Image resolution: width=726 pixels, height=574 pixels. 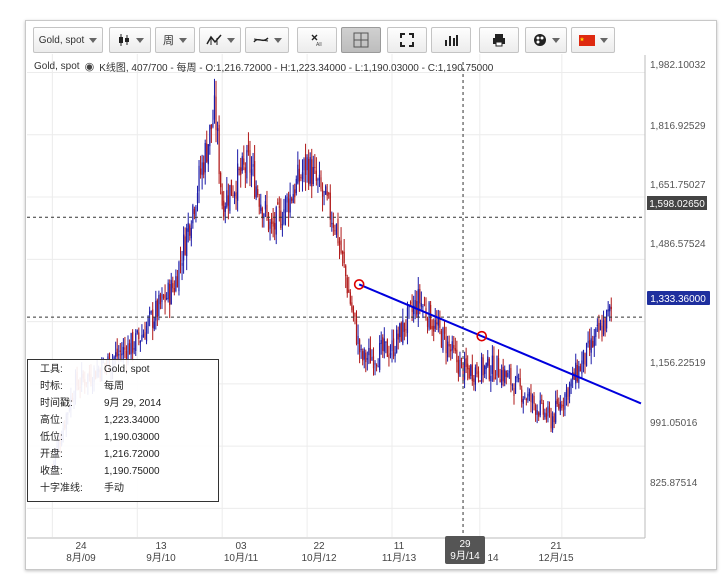 I want to click on period-select: 周, so click(x=175, y=40).